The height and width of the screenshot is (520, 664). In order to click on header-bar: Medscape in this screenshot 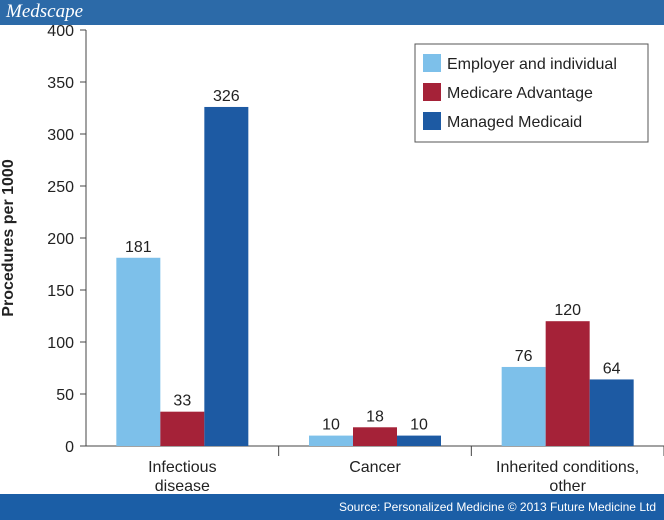, I will do `click(332, 12)`.